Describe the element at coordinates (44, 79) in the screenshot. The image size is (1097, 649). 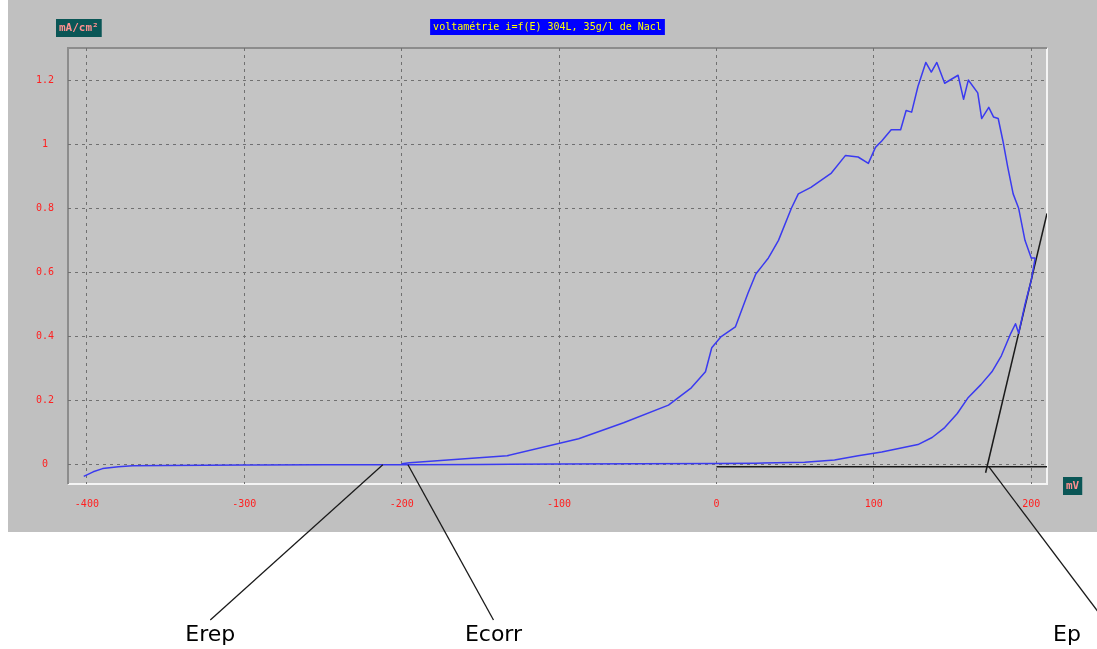
I see `y-tick-label: 1.2` at that location.